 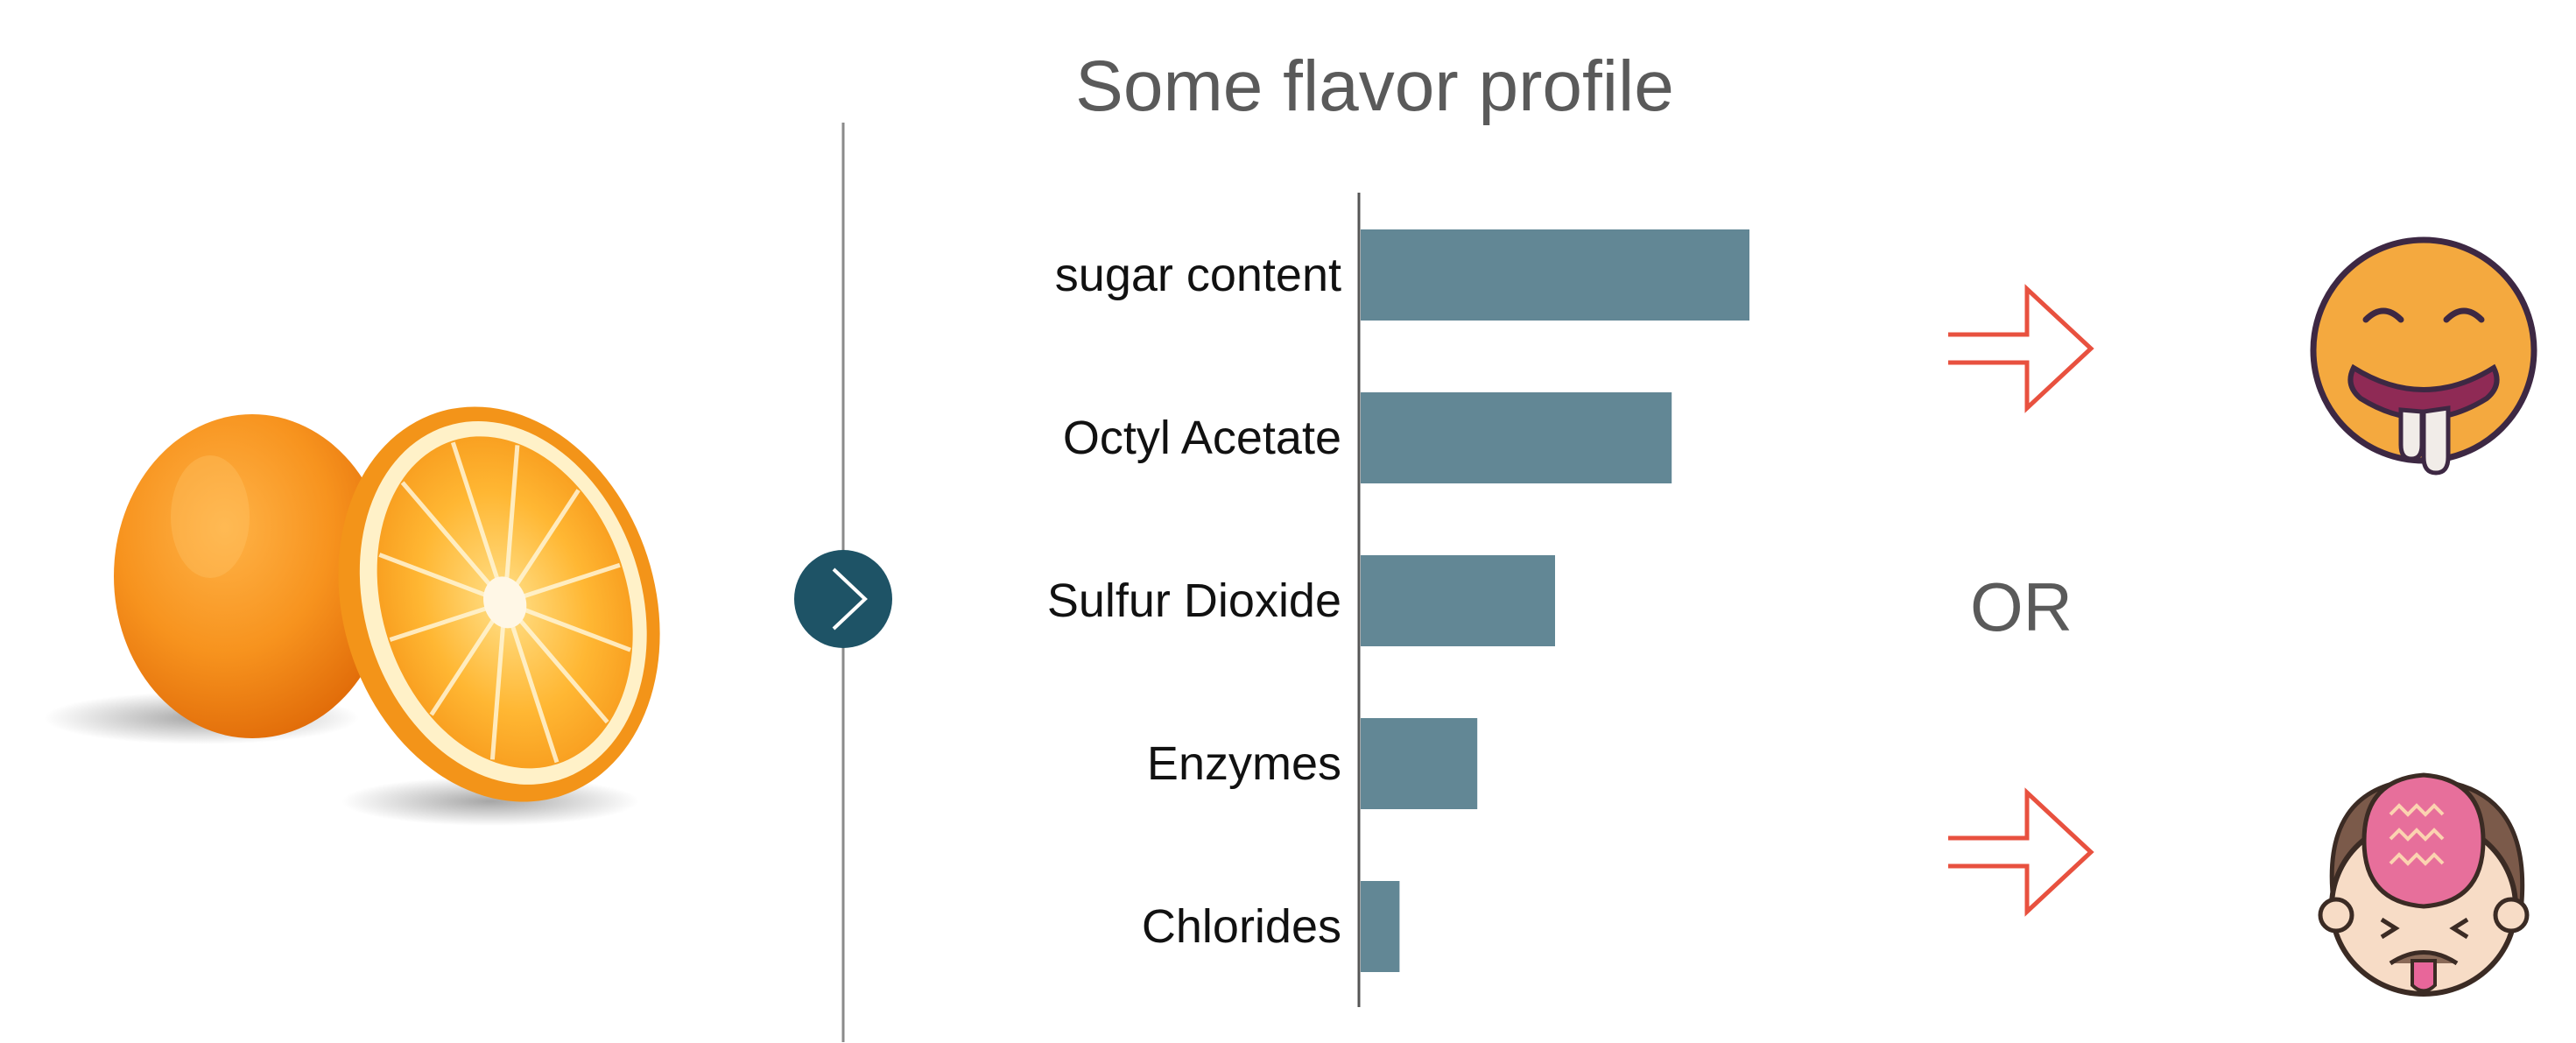 What do you see at coordinates (1241, 926) in the screenshot?
I see `category-label: Chlorides` at bounding box center [1241, 926].